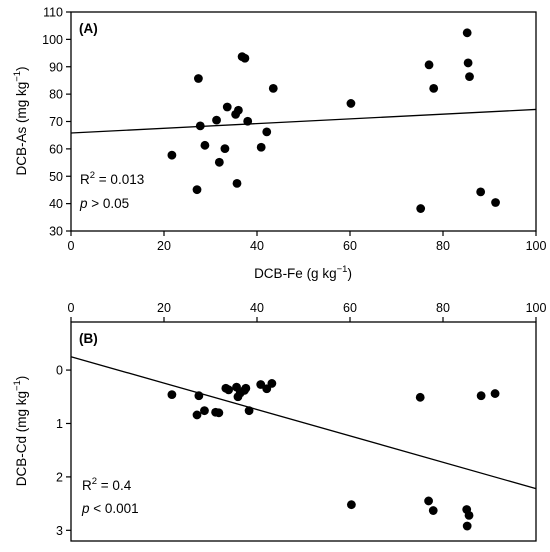  I want to click on panel-a-ylabel-main: DCB-As (mg kg, so click(21, 129).